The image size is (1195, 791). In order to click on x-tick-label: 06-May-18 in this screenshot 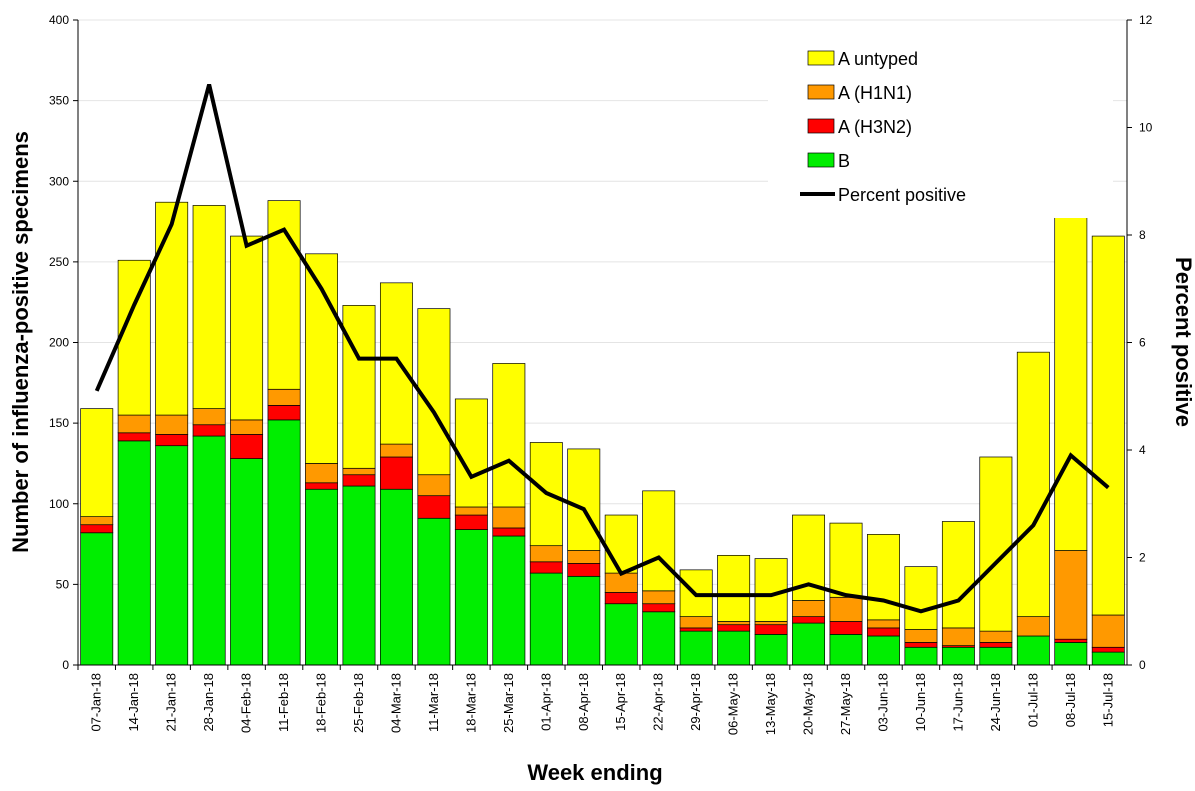, I will do `click(733, 704)`.